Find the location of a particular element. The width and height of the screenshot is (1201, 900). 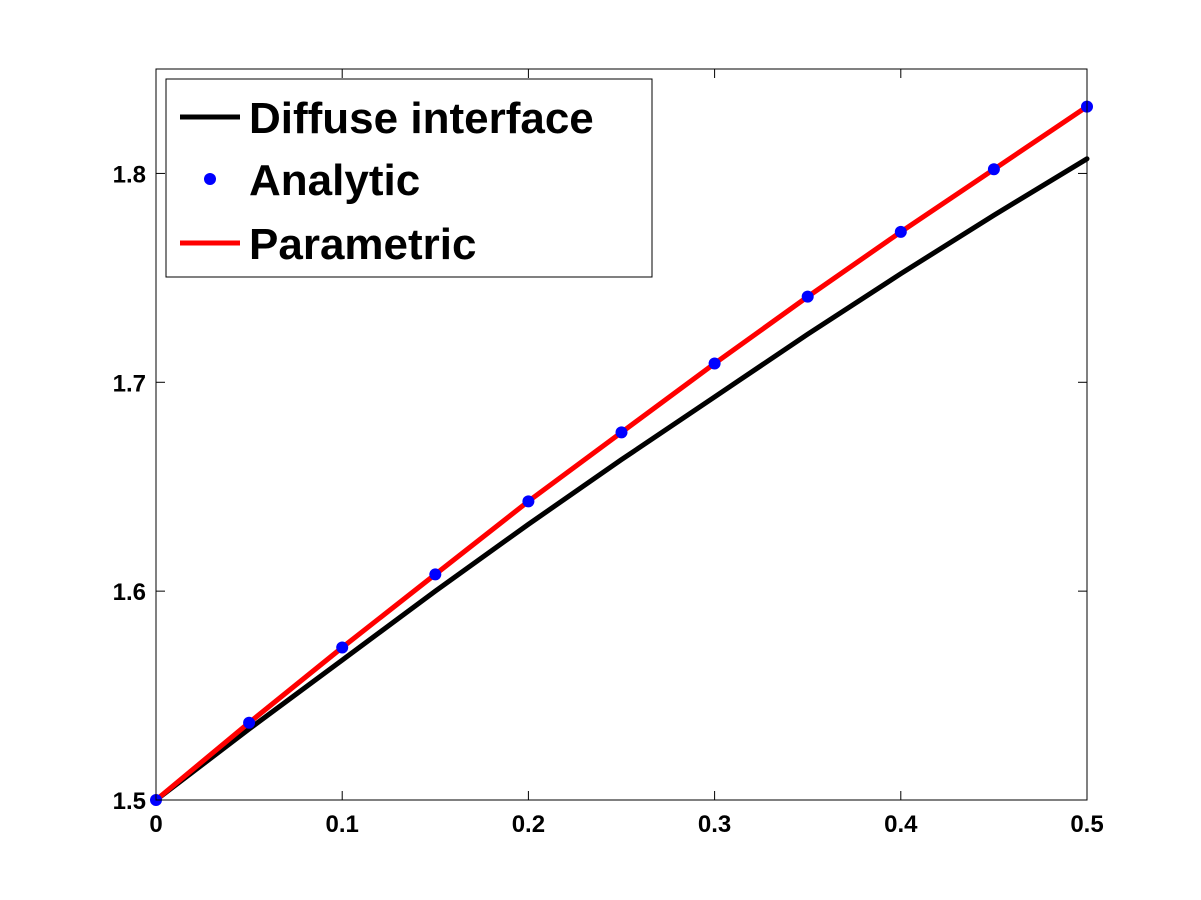

y-tick-label-3: 1.8 is located at coordinates (129, 174).